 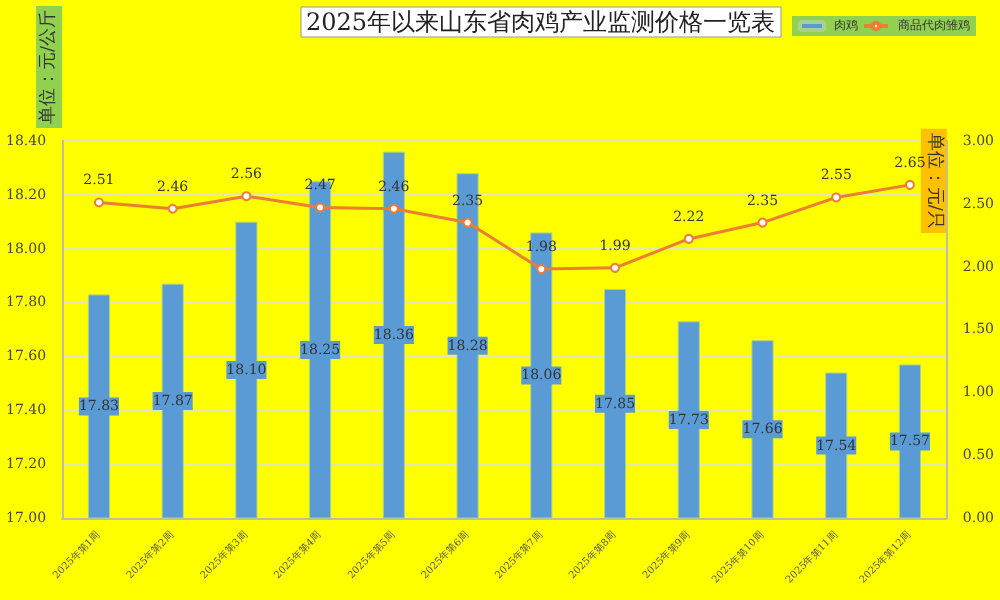 I want to click on y-axis-title: 单位：元/公斤, so click(x=48, y=67).